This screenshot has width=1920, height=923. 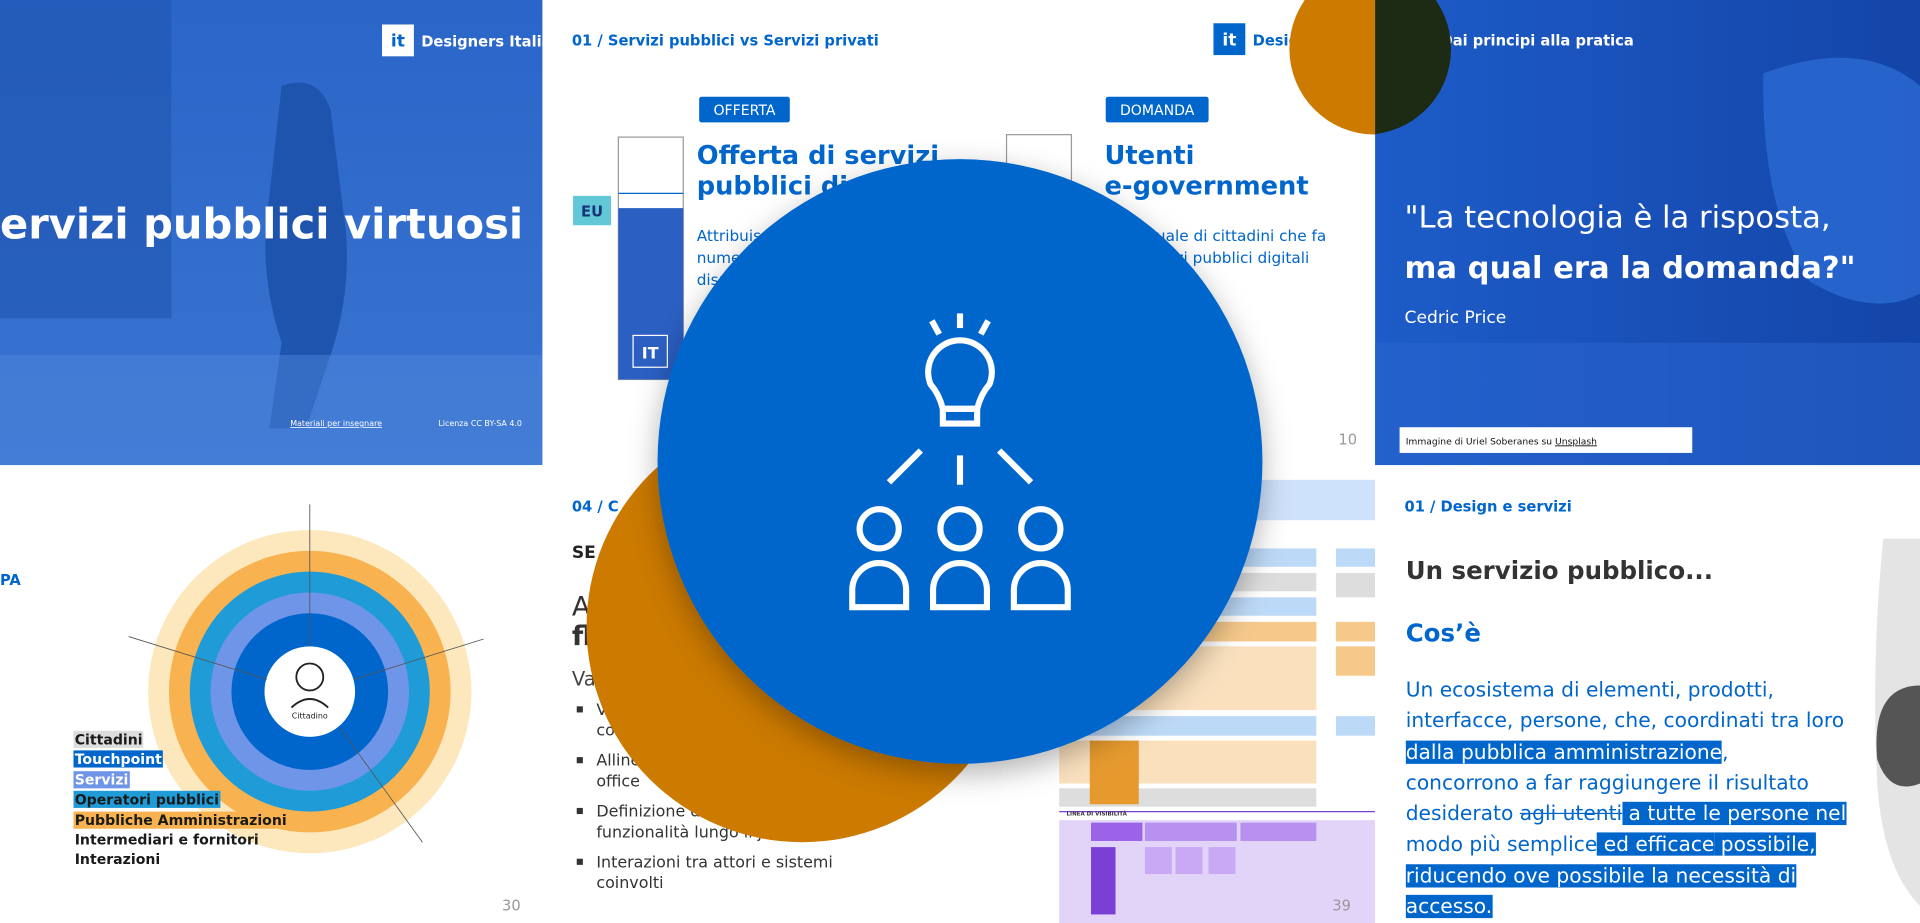 I want to click on credit-link: Unsplash, so click(x=1576, y=441).